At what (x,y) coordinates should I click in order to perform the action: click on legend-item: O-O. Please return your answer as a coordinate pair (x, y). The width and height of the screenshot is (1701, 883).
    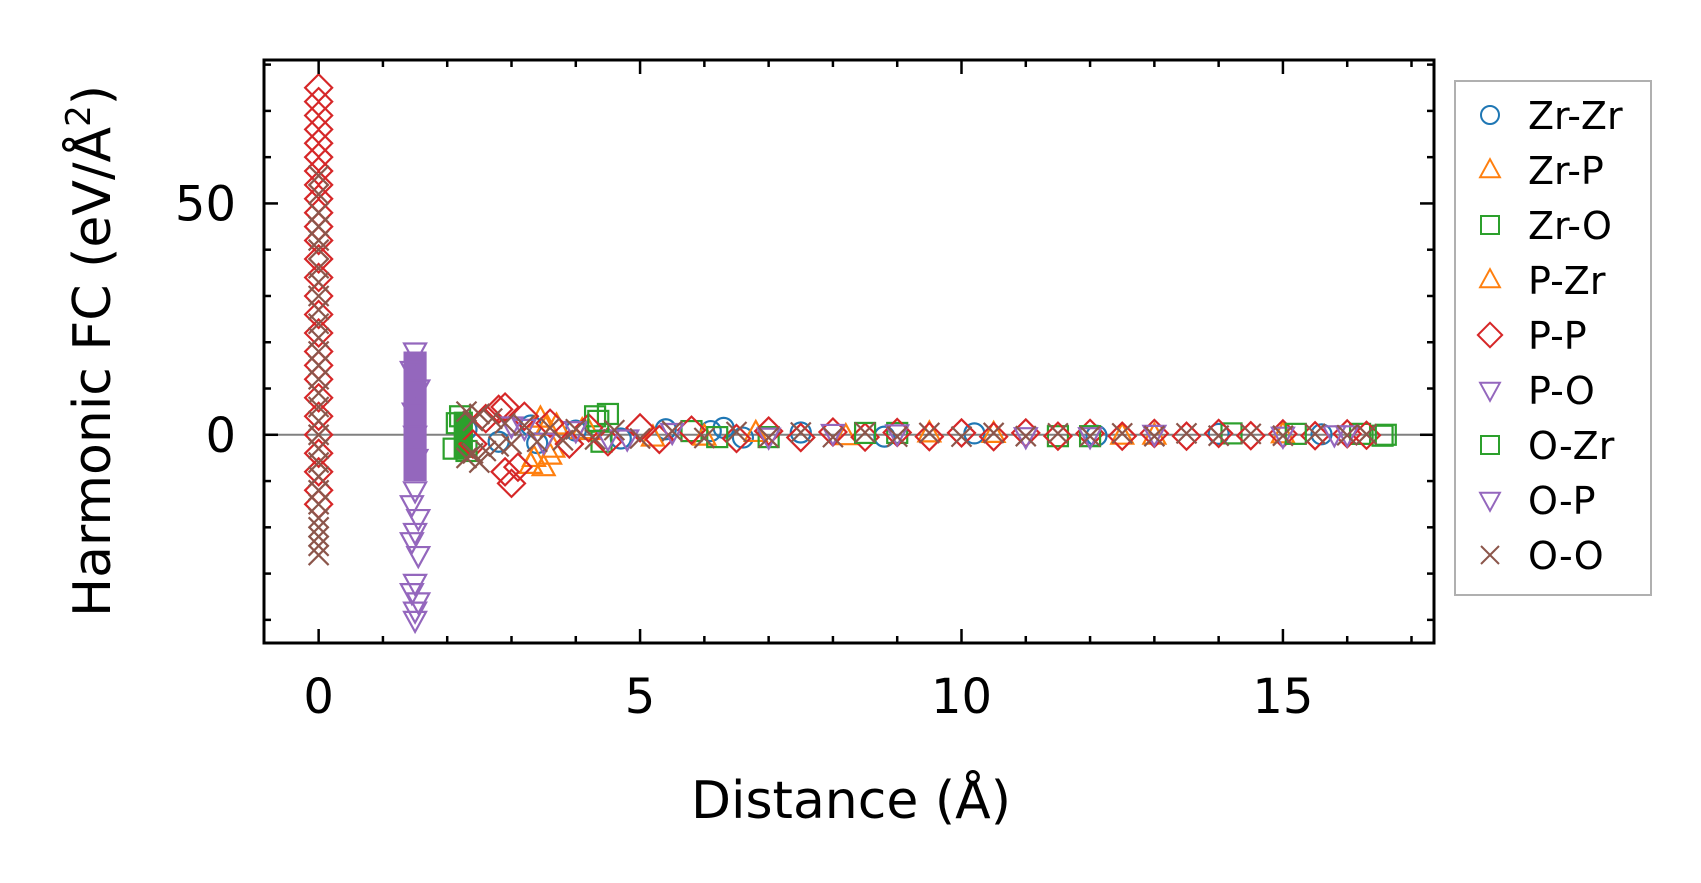
    Looking at the image, I should click on (1542, 556).